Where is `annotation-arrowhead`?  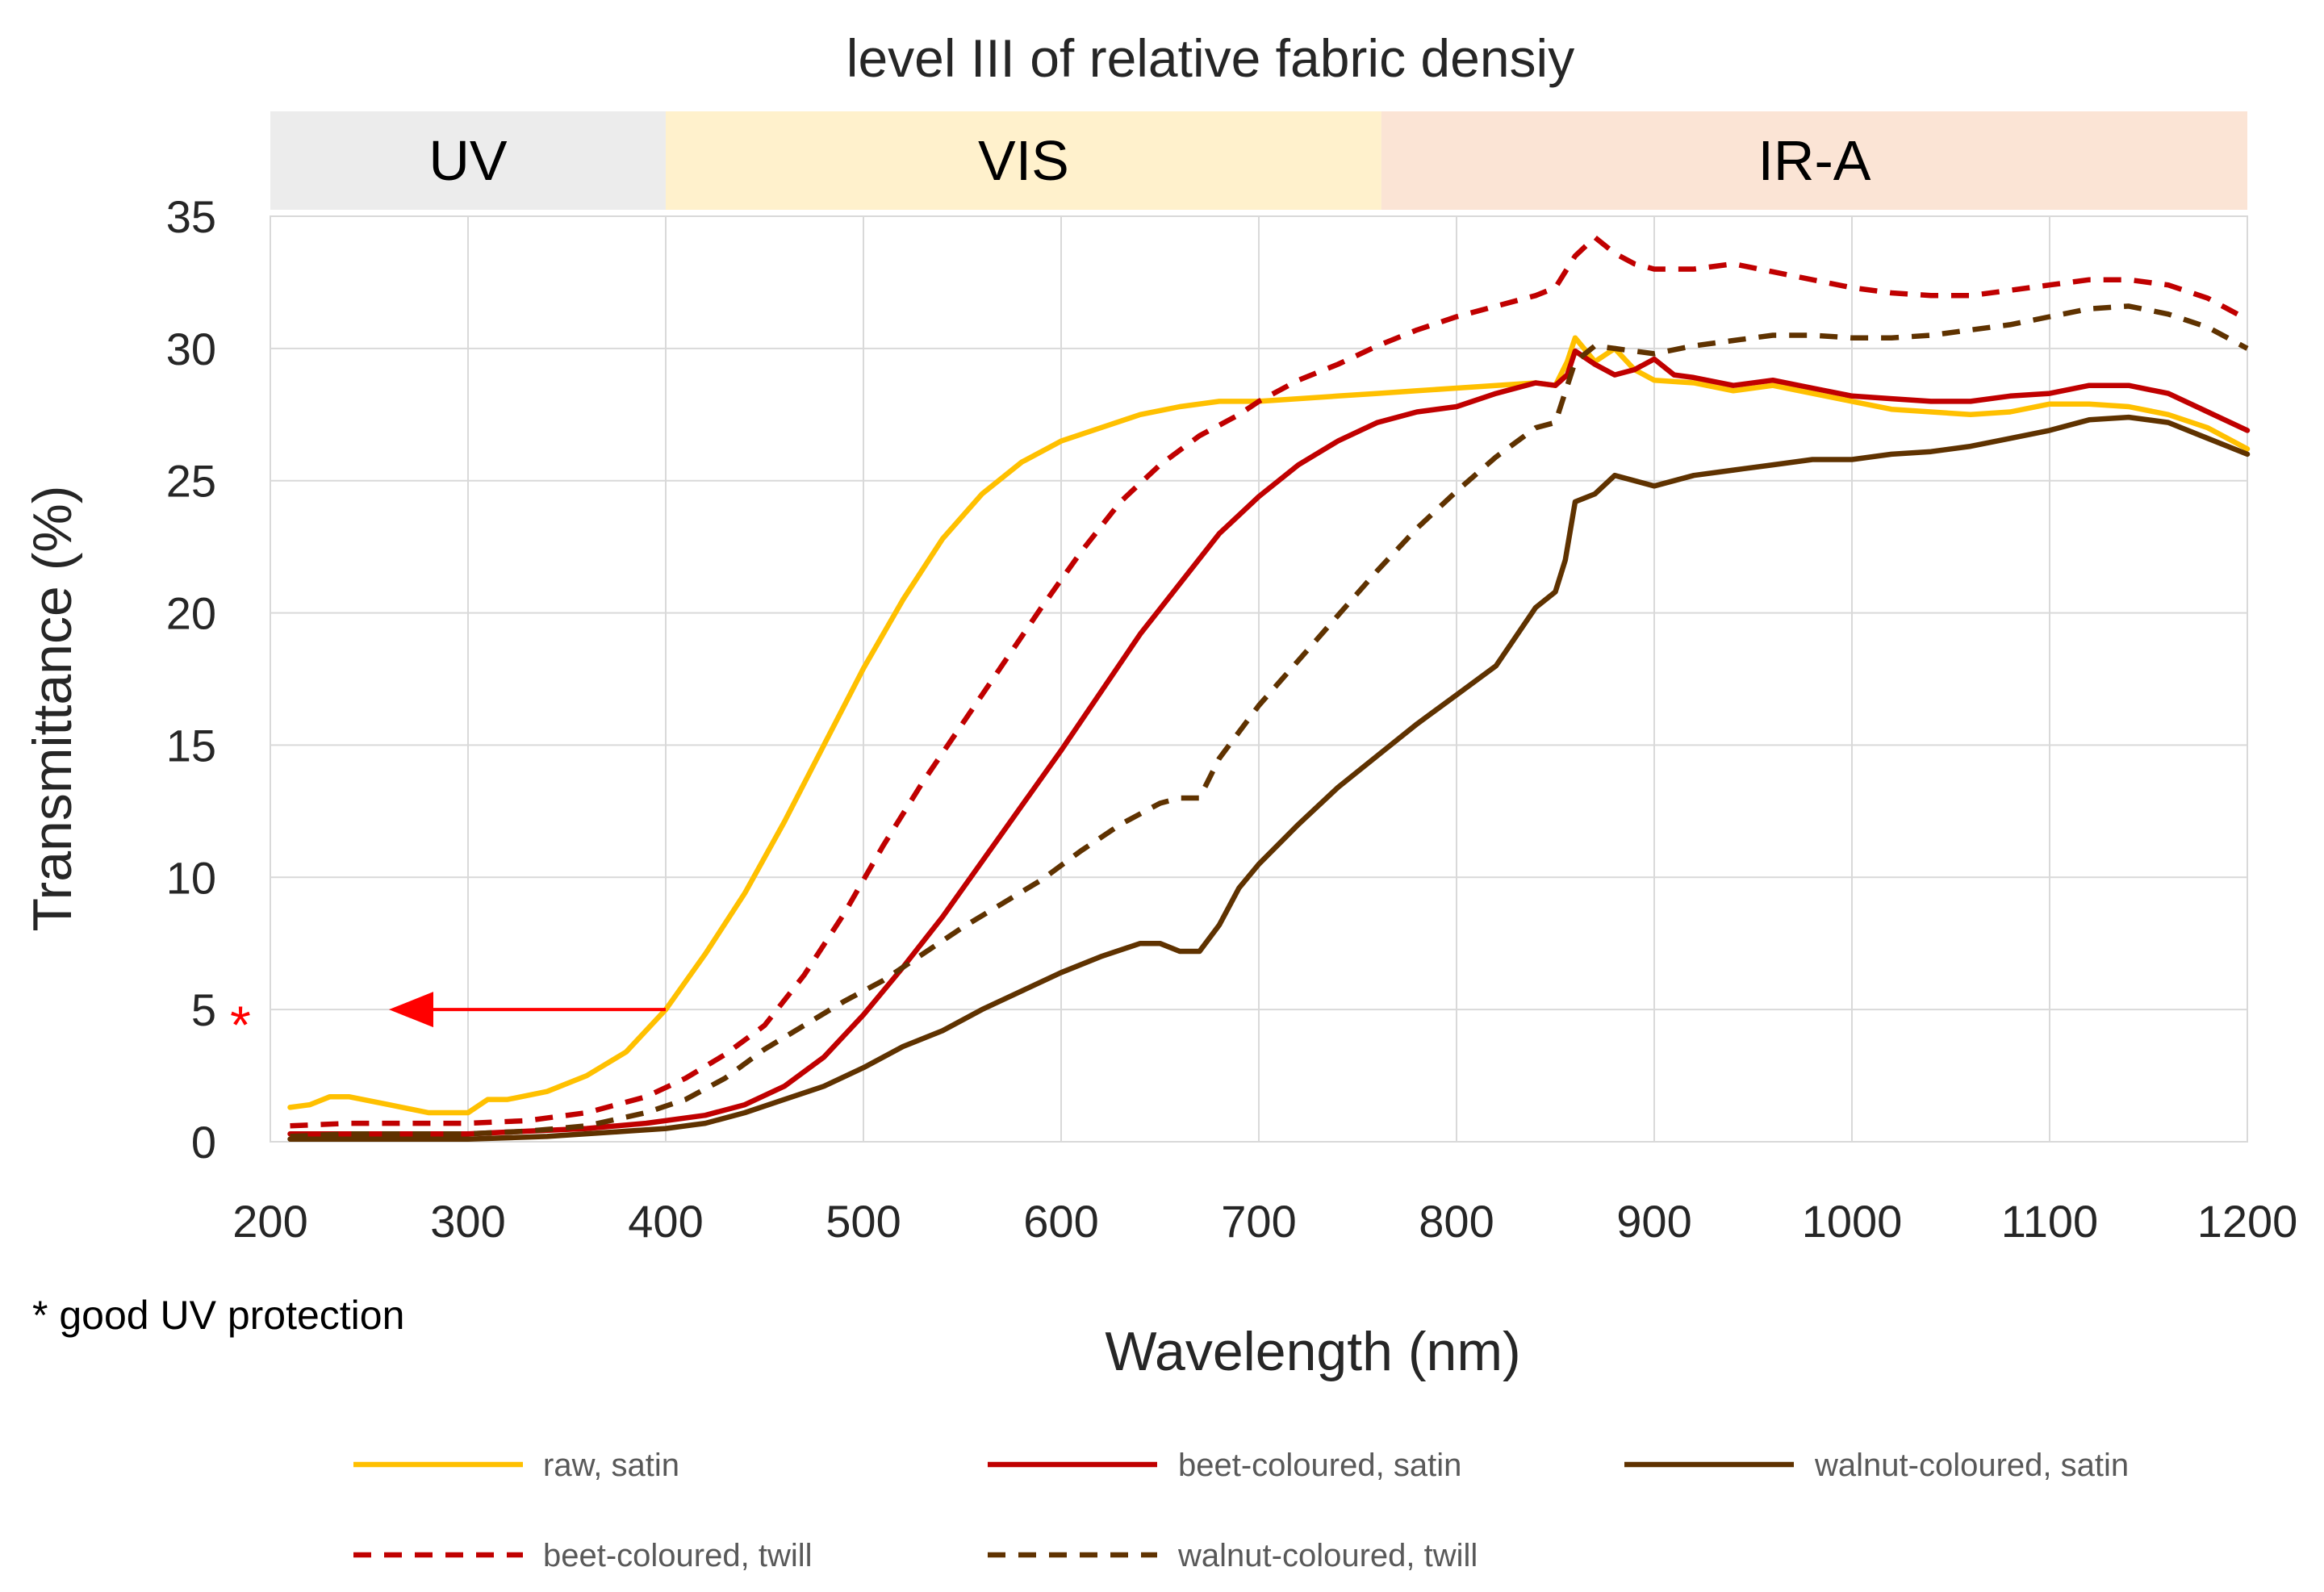
annotation-arrowhead is located at coordinates (411, 1010).